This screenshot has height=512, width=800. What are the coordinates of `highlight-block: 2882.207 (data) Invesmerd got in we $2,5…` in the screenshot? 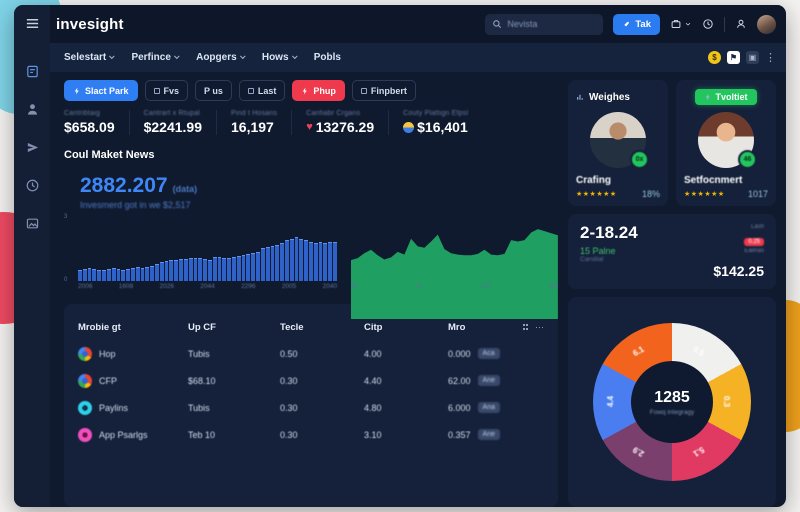 It's located at (311, 192).